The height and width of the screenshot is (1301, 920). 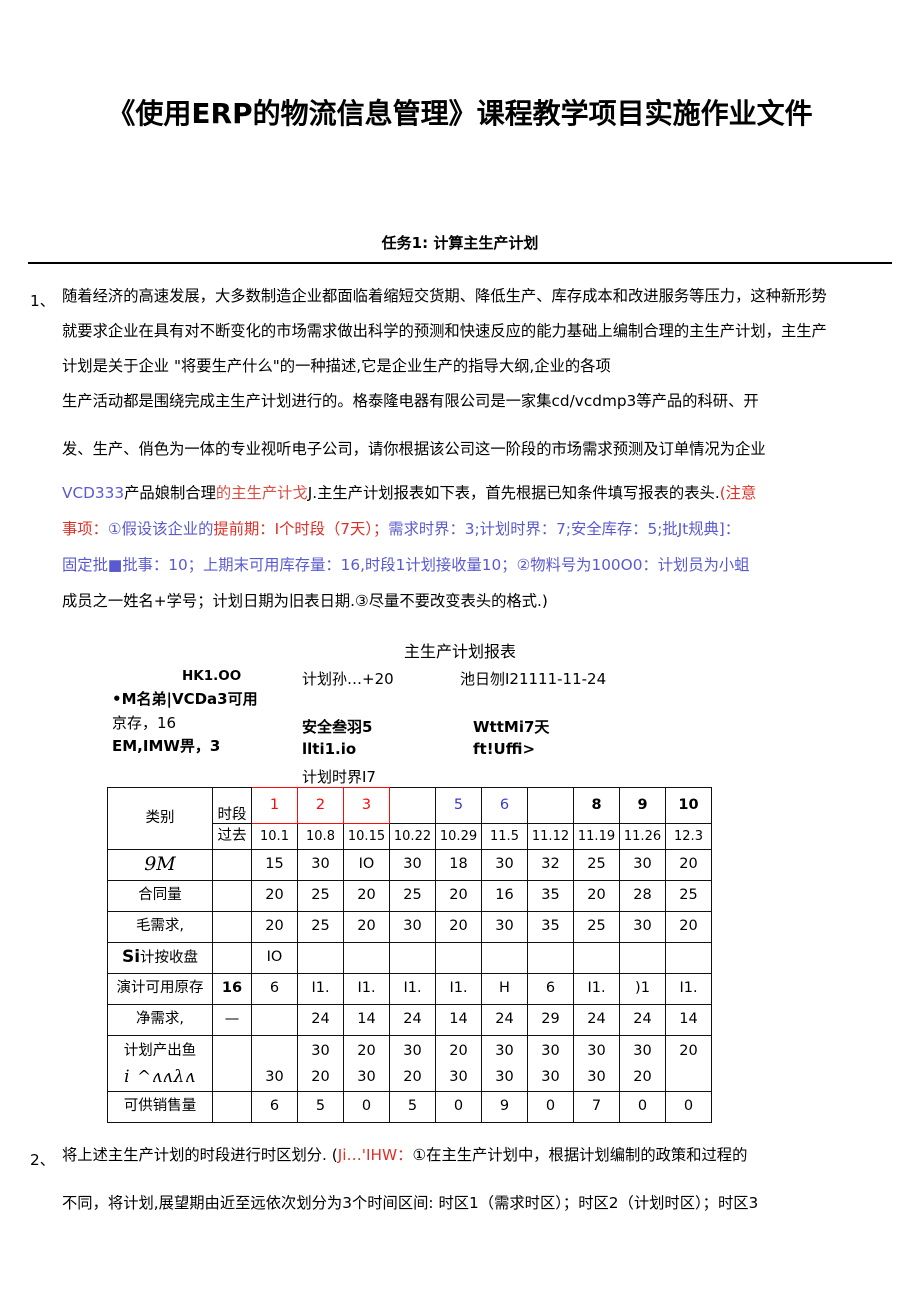 I want to click on table-header-date-cell: 12.3, so click(x=688, y=836).